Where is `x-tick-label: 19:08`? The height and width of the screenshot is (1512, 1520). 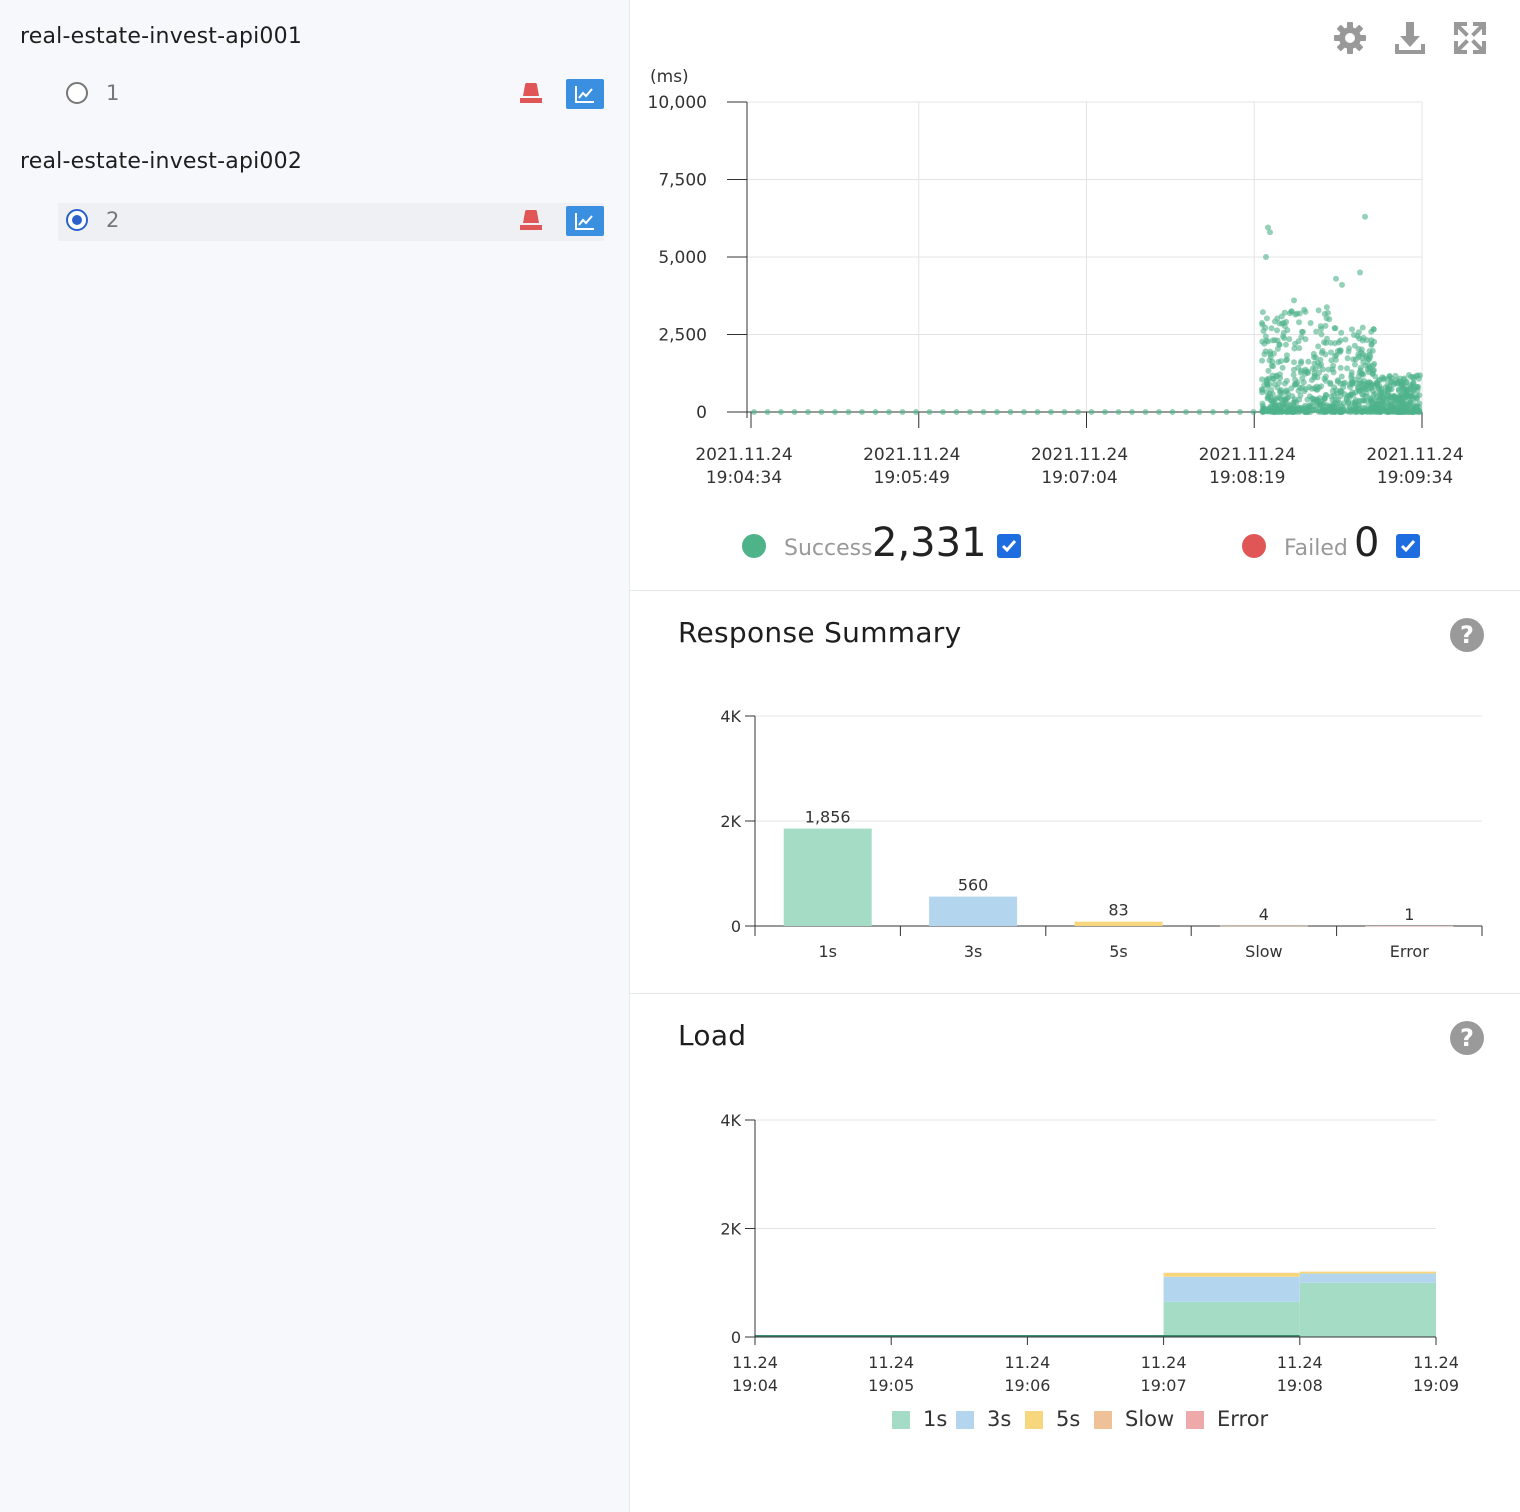 x-tick-label: 19:08 is located at coordinates (1300, 1385).